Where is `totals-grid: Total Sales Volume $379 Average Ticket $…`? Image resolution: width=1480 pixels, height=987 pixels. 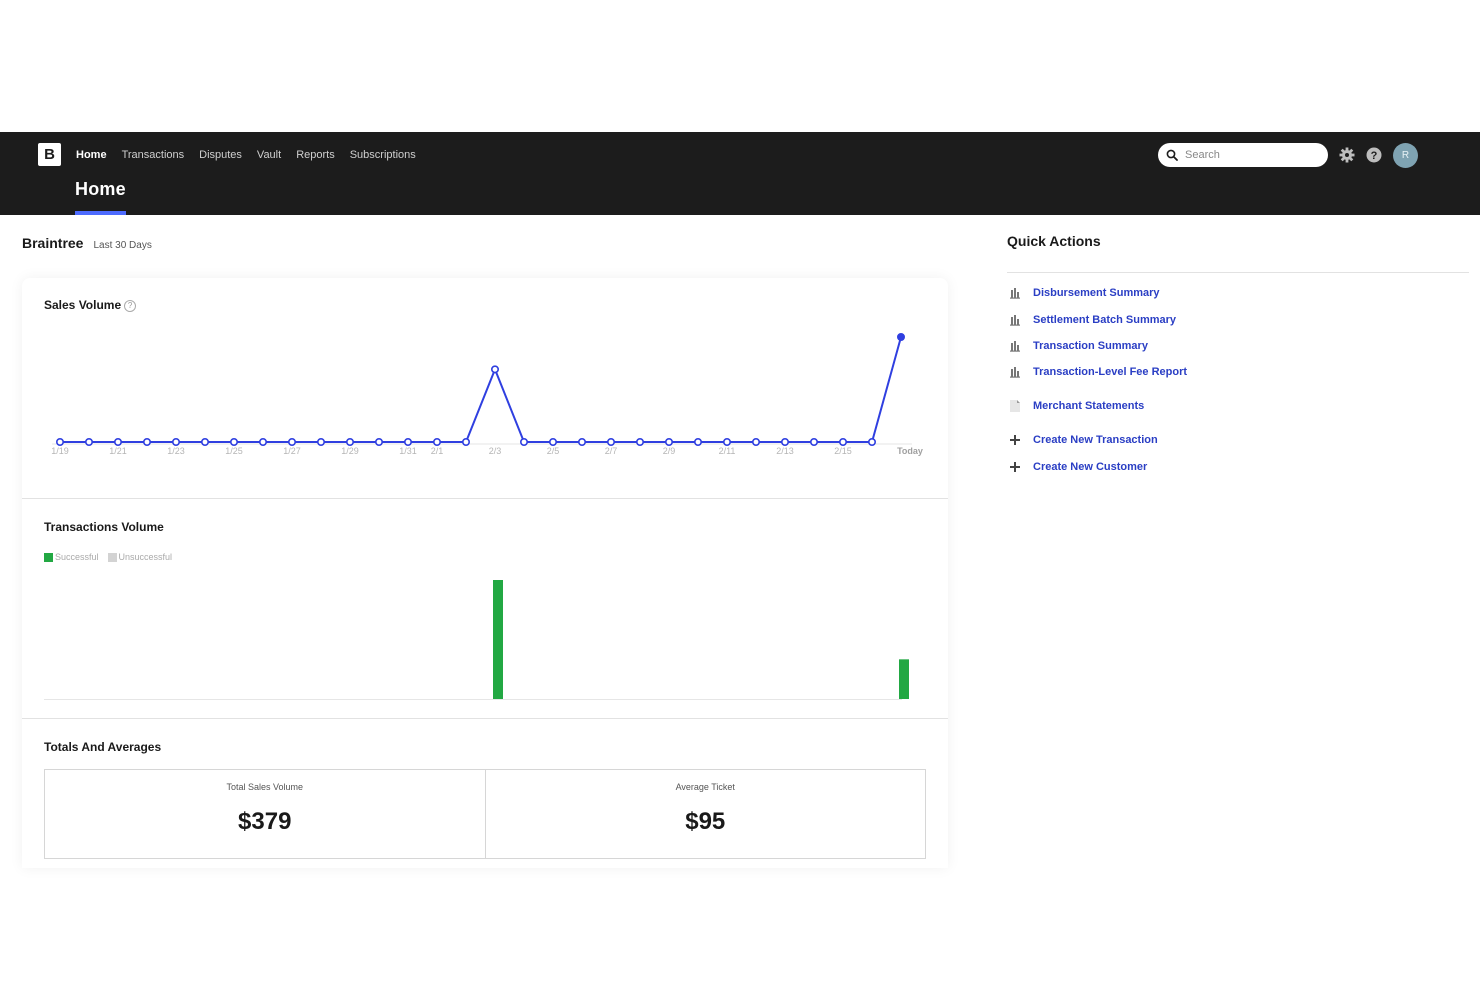
totals-grid: Total Sales Volume $379 Average Ticket $… is located at coordinates (485, 814).